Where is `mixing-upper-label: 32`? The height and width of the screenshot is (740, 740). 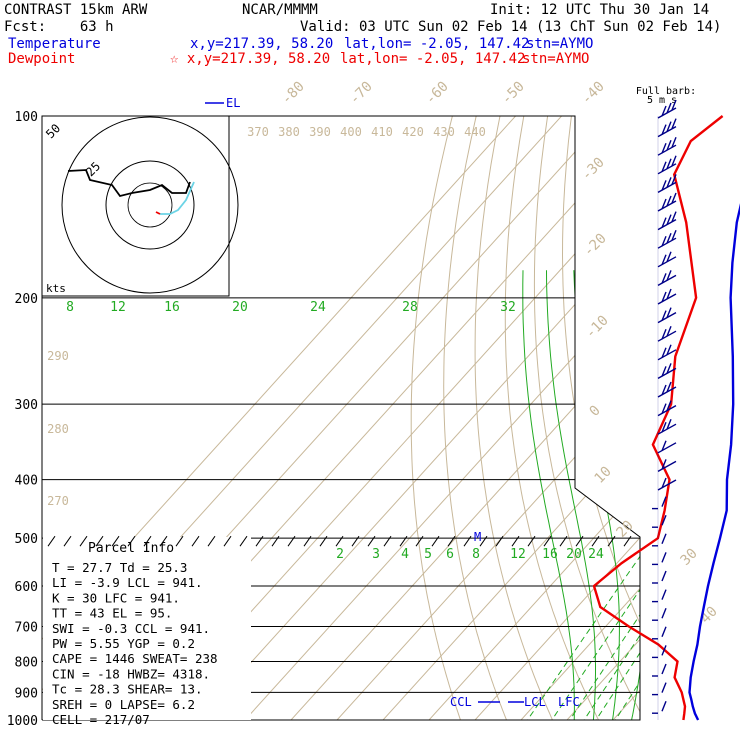 mixing-upper-label: 32 is located at coordinates (508, 307).